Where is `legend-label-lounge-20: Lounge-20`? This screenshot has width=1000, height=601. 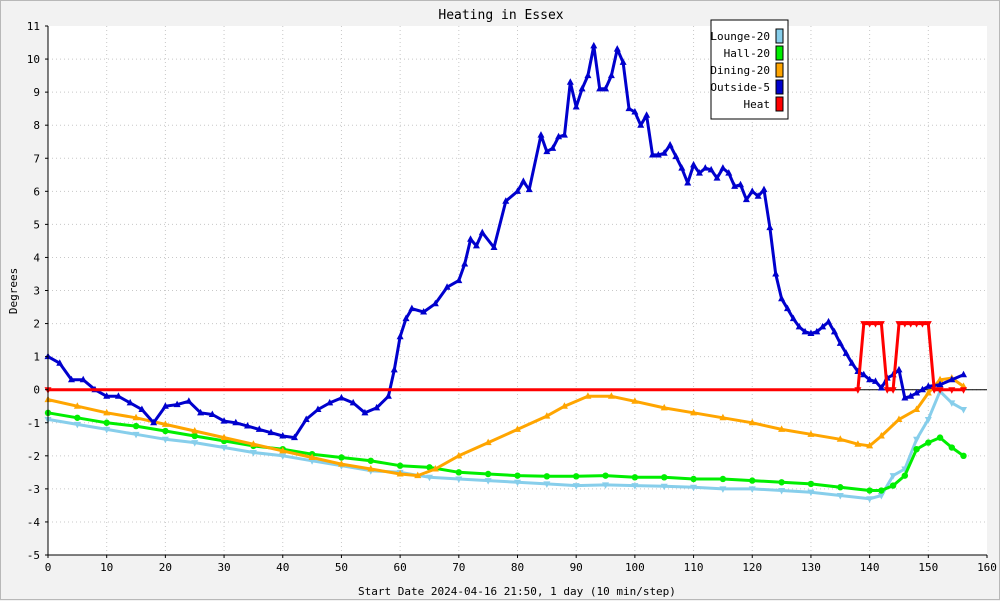 legend-label-lounge-20: Lounge-20 is located at coordinates (740, 36).